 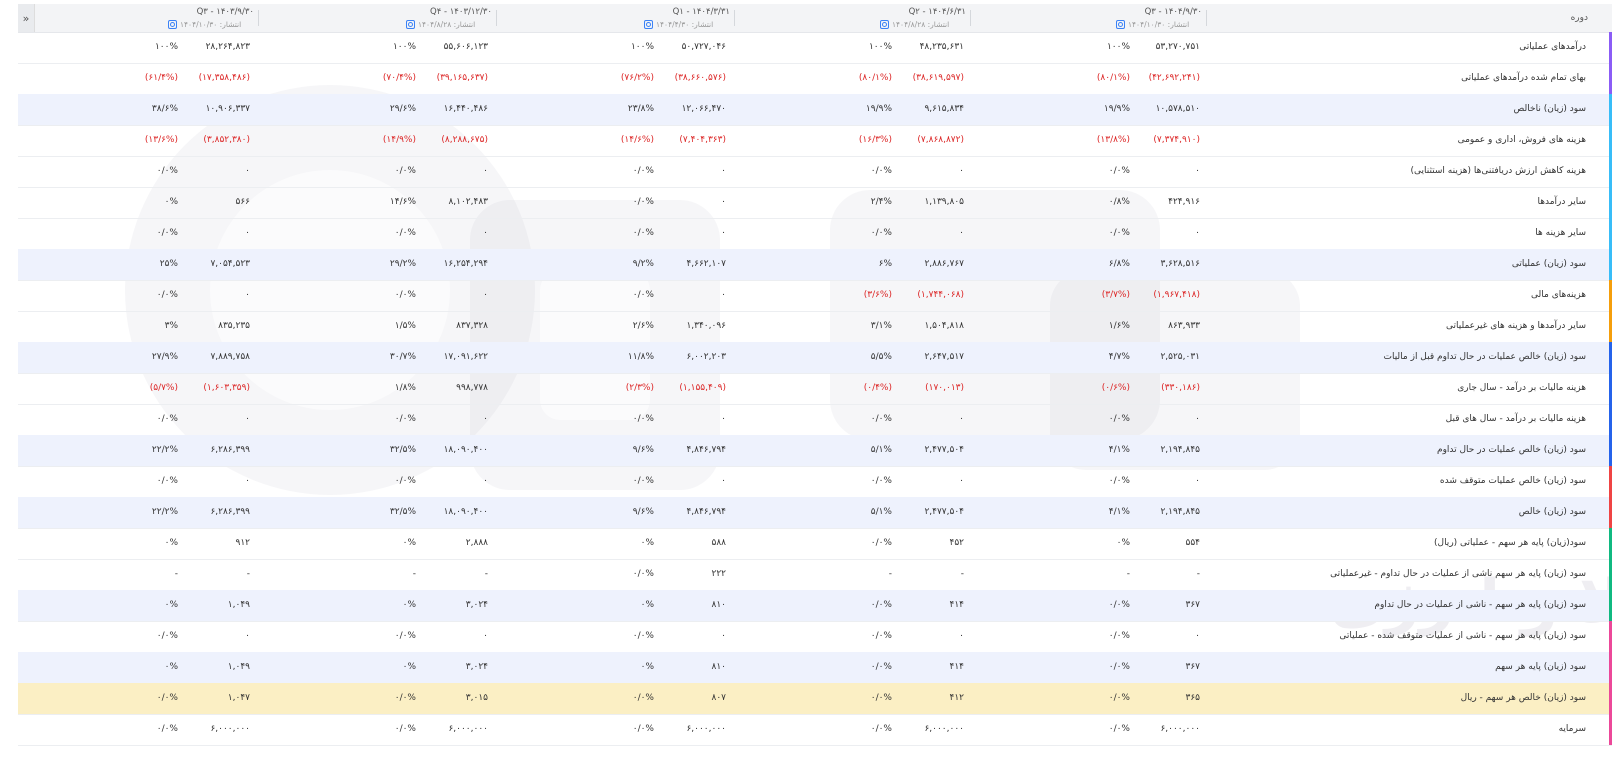 What do you see at coordinates (226, 388) in the screenshot?
I see `cell-value: (۱,۶۰۳,۳۵۹)` at bounding box center [226, 388].